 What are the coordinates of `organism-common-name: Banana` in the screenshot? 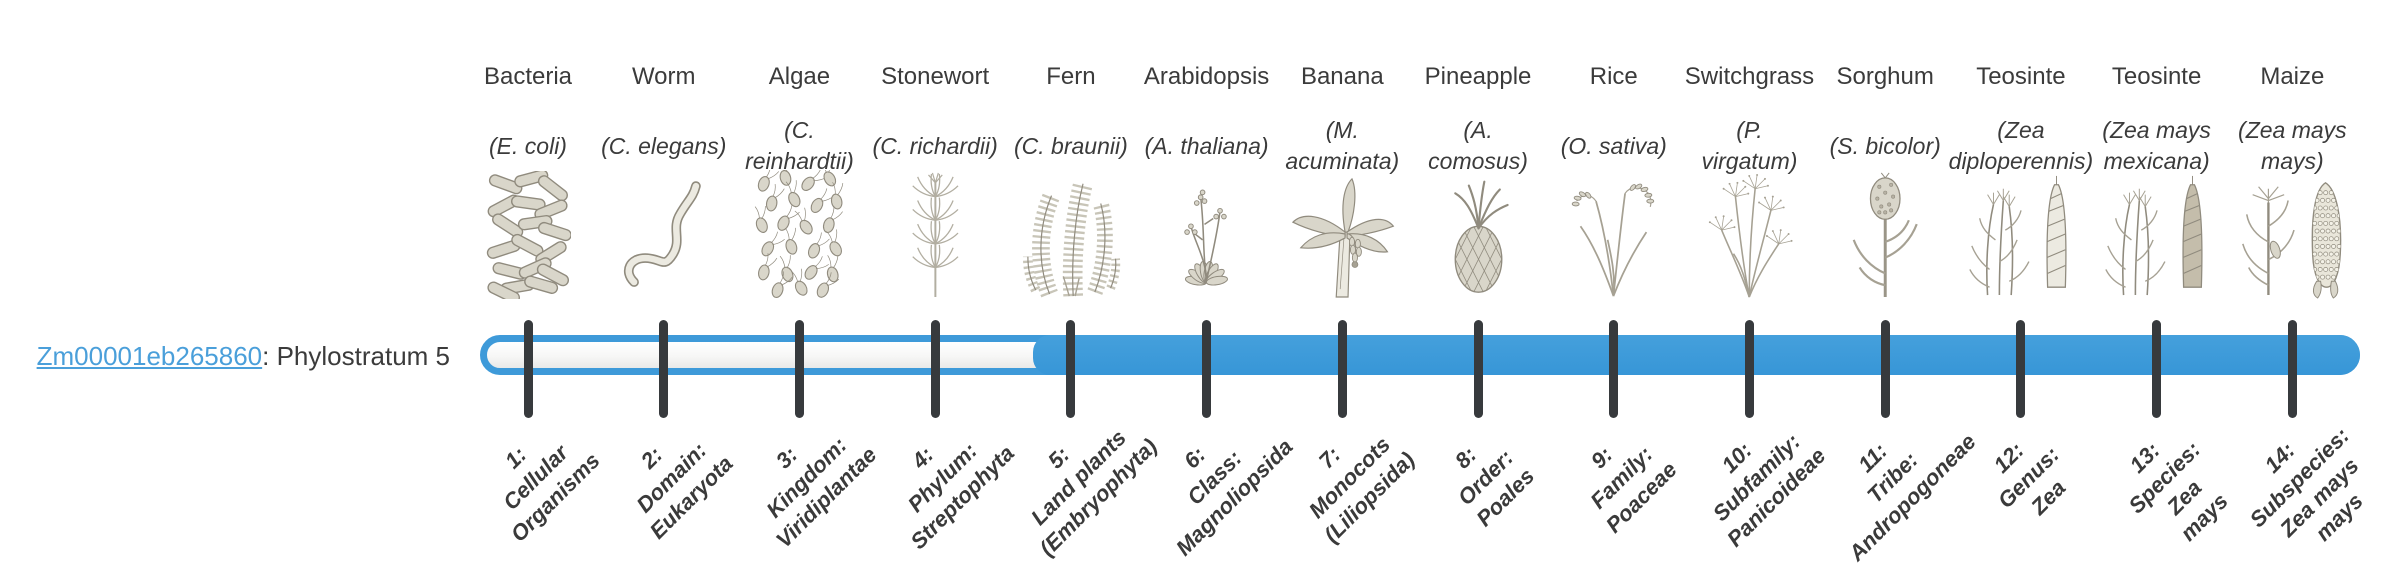 It's located at (1342, 76).